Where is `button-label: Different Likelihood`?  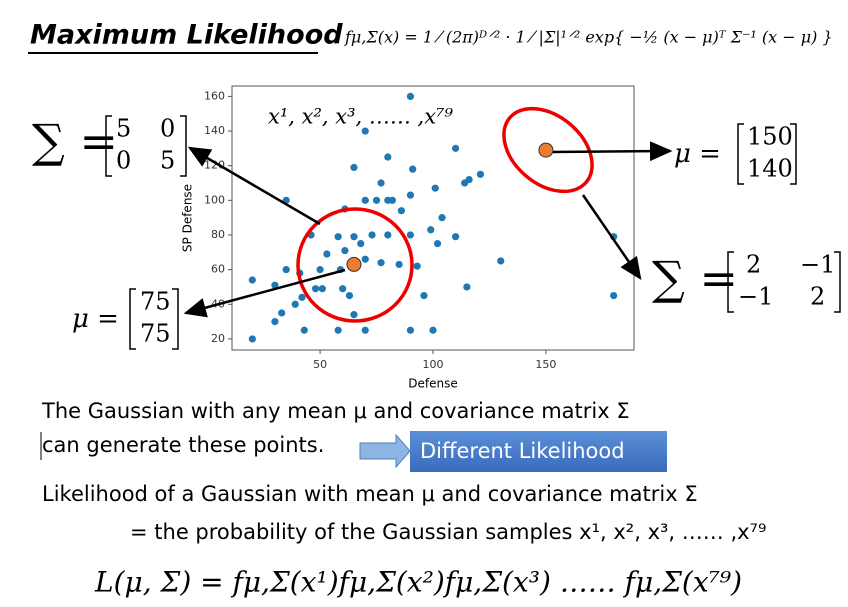 button-label: Different Likelihood is located at coordinates (522, 451).